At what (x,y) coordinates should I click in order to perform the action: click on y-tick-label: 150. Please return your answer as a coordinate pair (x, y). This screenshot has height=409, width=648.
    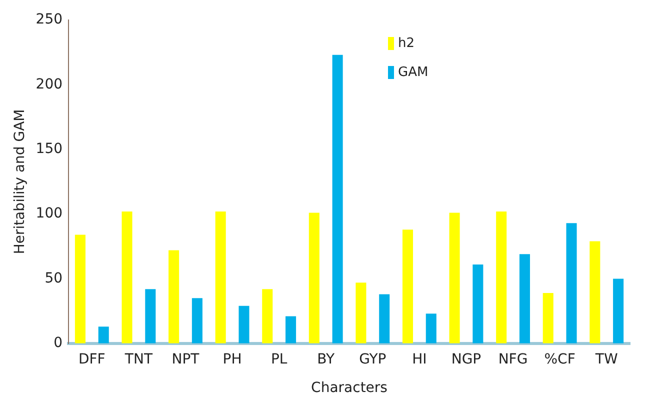
    Looking at the image, I should click on (49, 149).